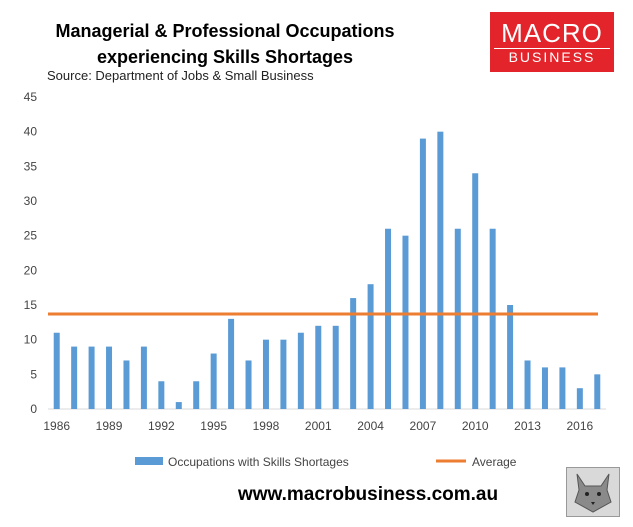 The image size is (633, 527). Describe the element at coordinates (593, 492) in the screenshot. I see `wolf-mascot-icon` at that location.